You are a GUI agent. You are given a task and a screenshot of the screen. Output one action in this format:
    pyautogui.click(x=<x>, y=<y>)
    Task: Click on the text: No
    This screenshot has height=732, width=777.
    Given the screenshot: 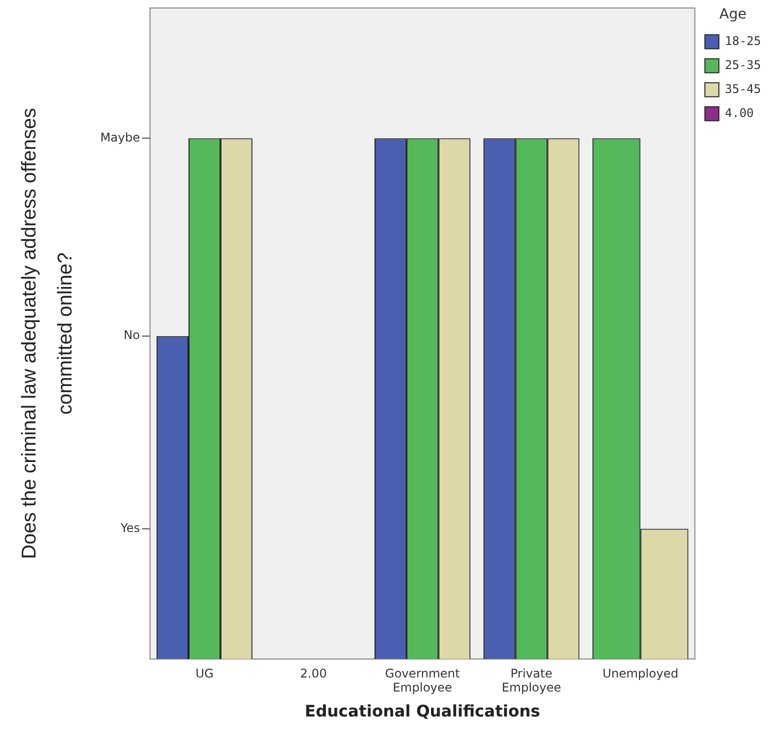 What is the action you would take?
    pyautogui.click(x=132, y=335)
    